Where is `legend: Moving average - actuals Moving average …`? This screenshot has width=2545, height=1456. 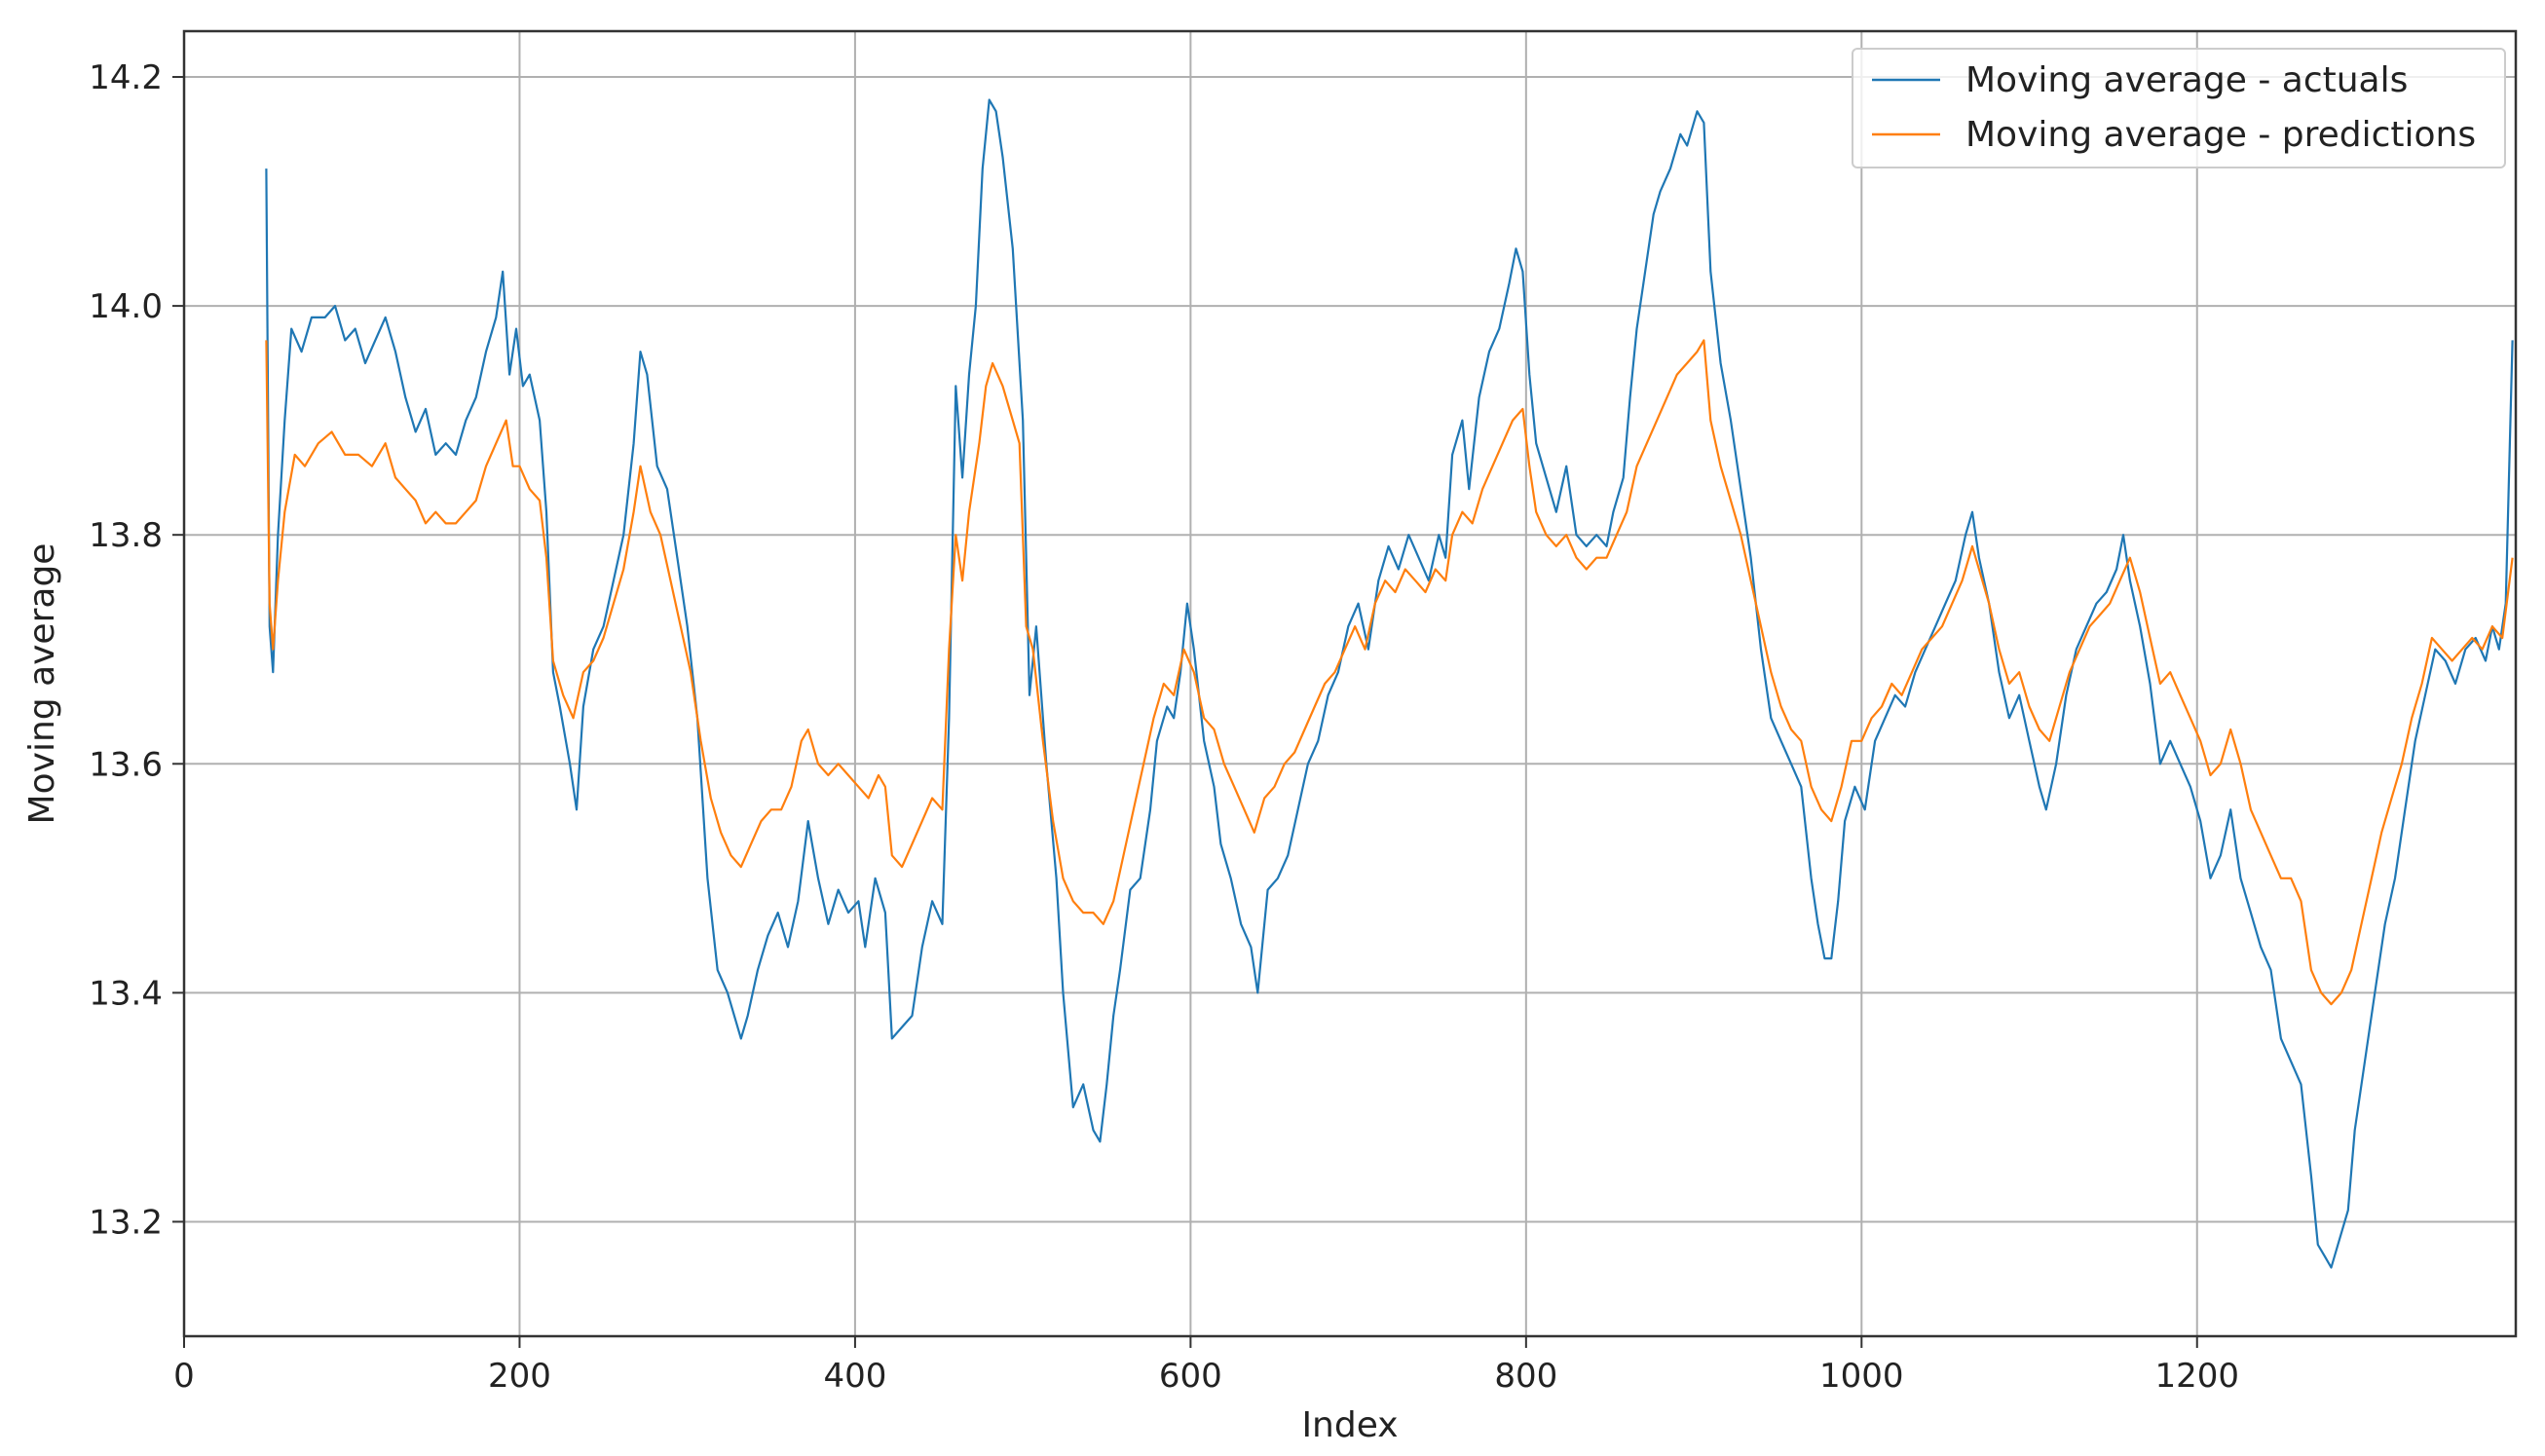 legend: Moving average - actuals Moving average … is located at coordinates (2179, 108).